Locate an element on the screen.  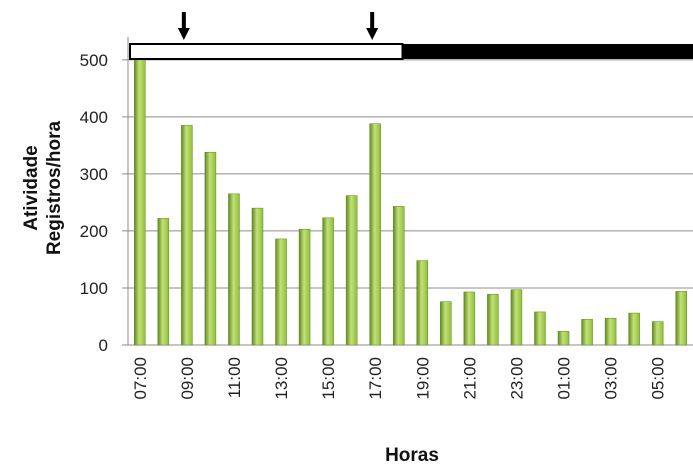
x-tick-label: 07:00 is located at coordinates (140, 378).